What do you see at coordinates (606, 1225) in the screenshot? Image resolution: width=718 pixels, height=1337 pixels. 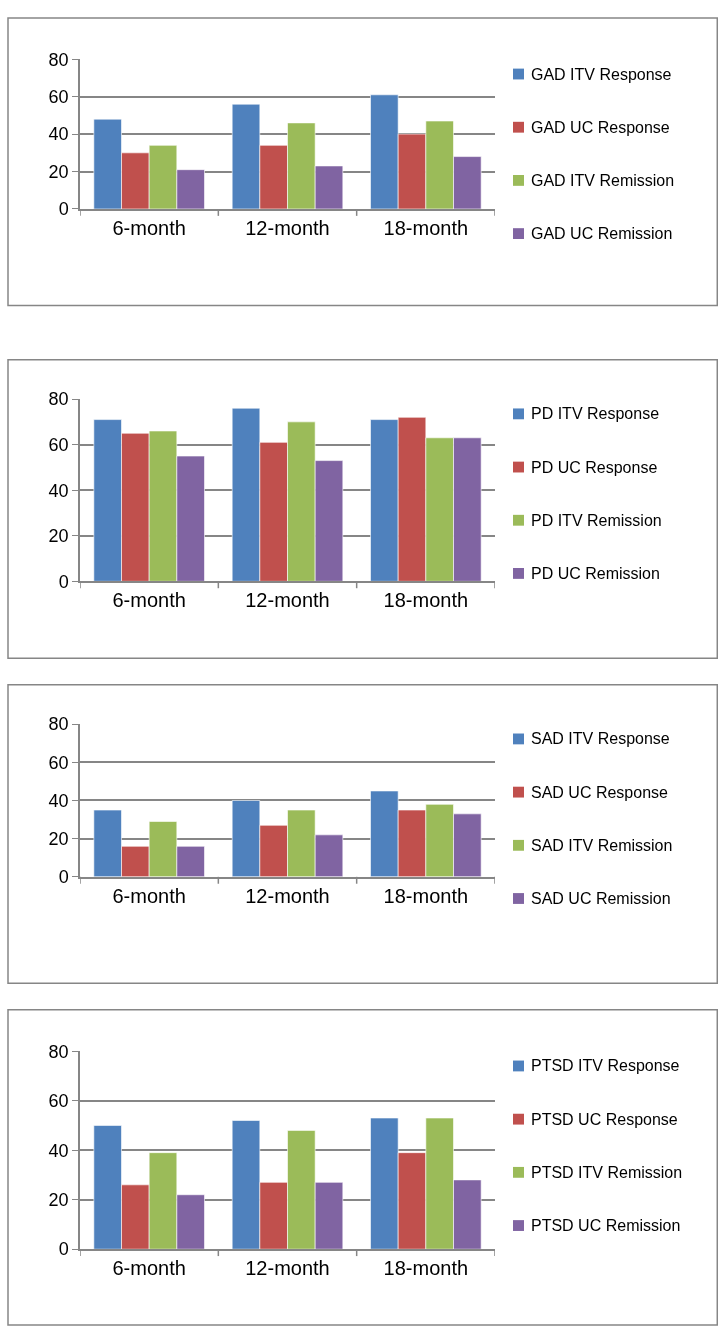 I see `legend-label: PTSD UC Remission` at bounding box center [606, 1225].